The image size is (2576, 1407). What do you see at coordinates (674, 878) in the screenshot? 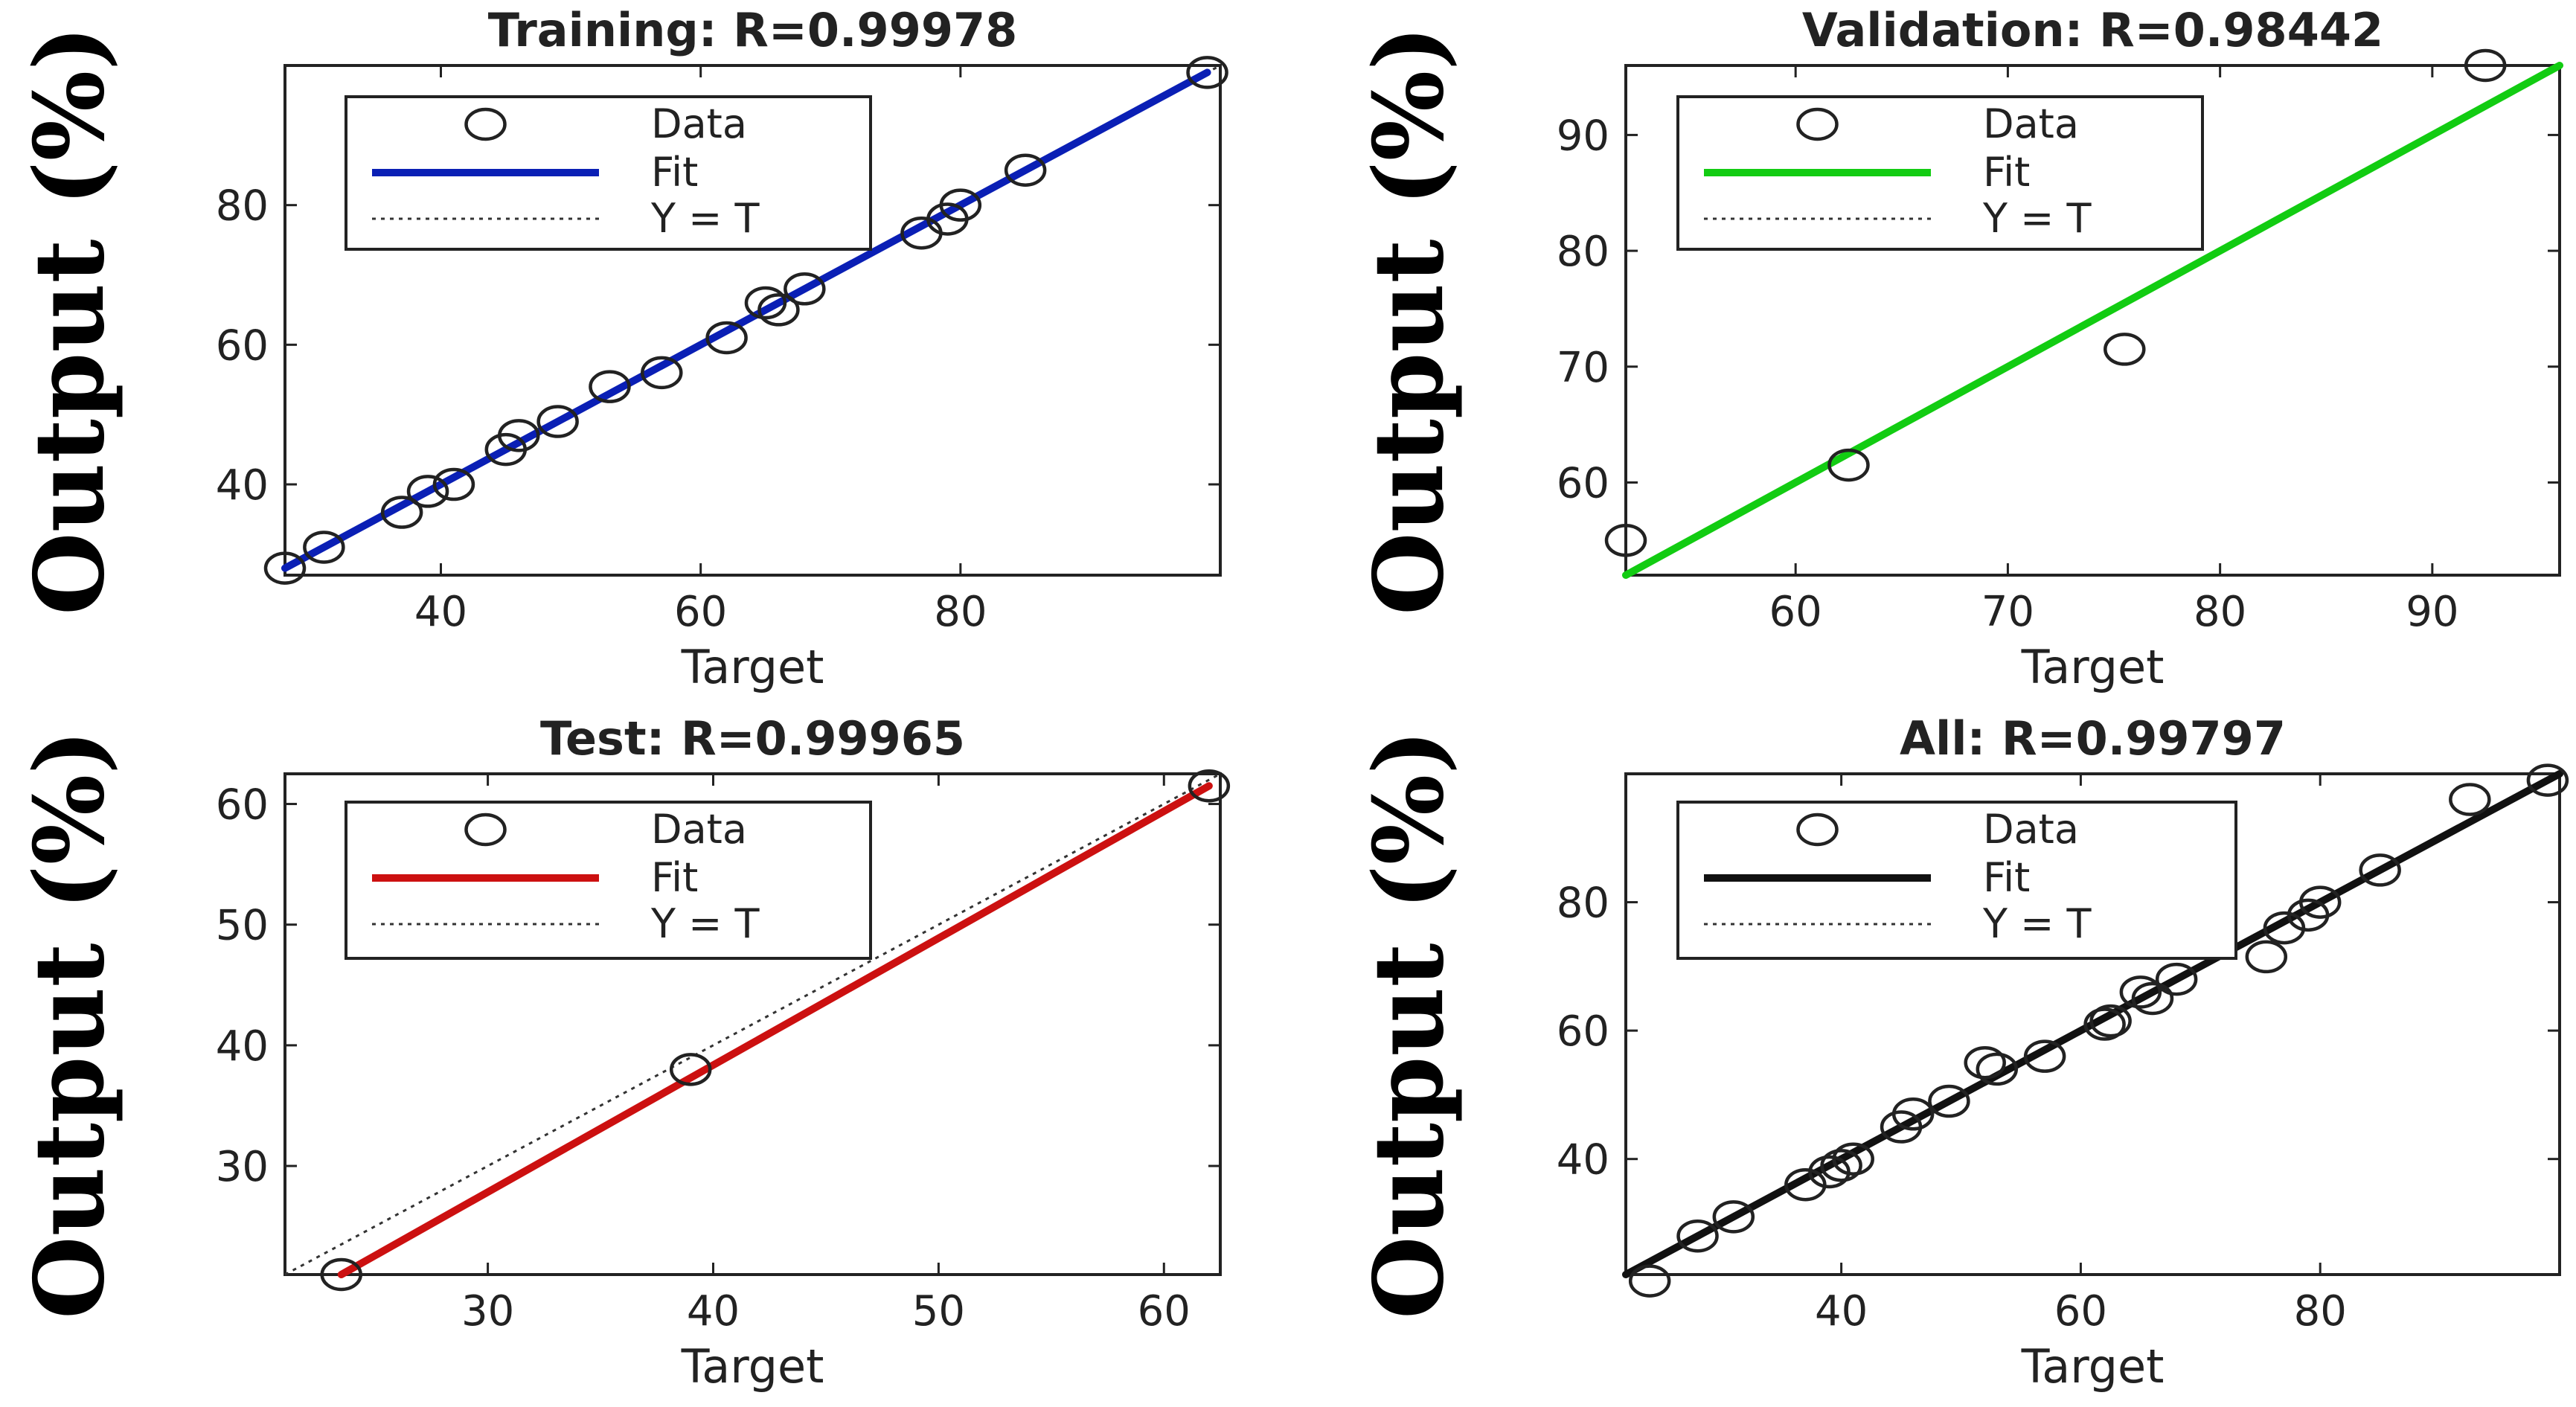
I see `test-legend-fit-label: Fit` at bounding box center [674, 878].